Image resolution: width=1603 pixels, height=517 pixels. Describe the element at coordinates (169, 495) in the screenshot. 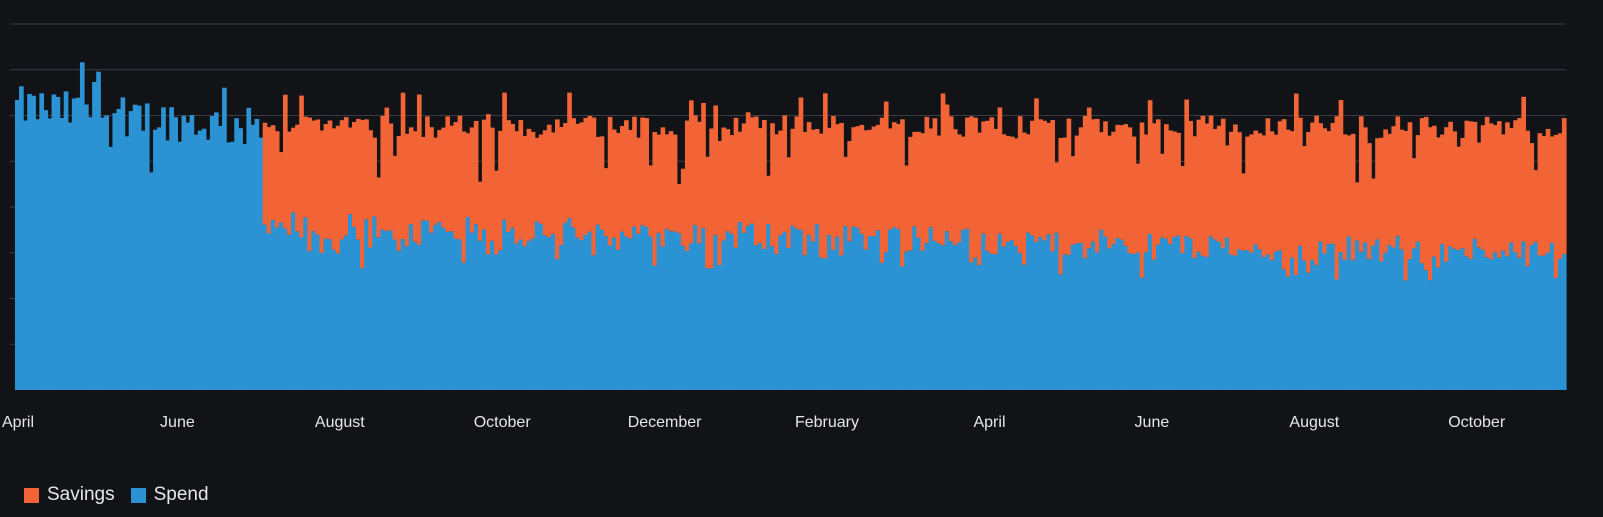

I see `legend-item-spend: Spend` at that location.